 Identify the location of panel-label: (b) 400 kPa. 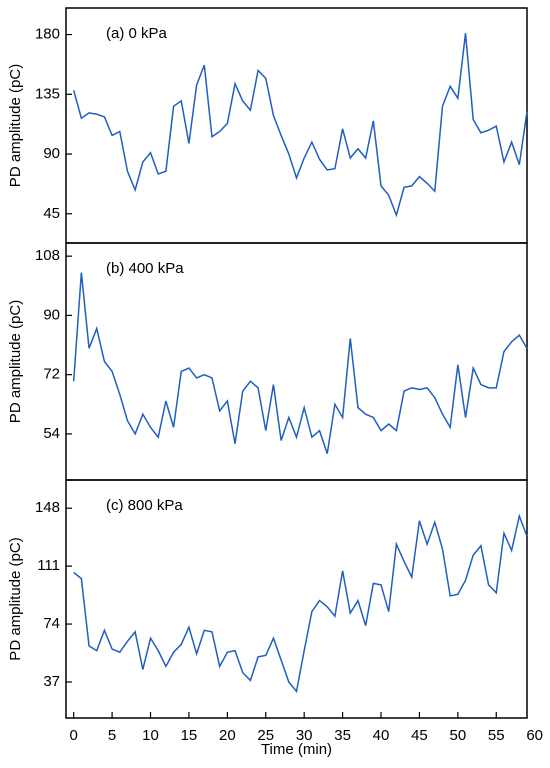
(145, 268).